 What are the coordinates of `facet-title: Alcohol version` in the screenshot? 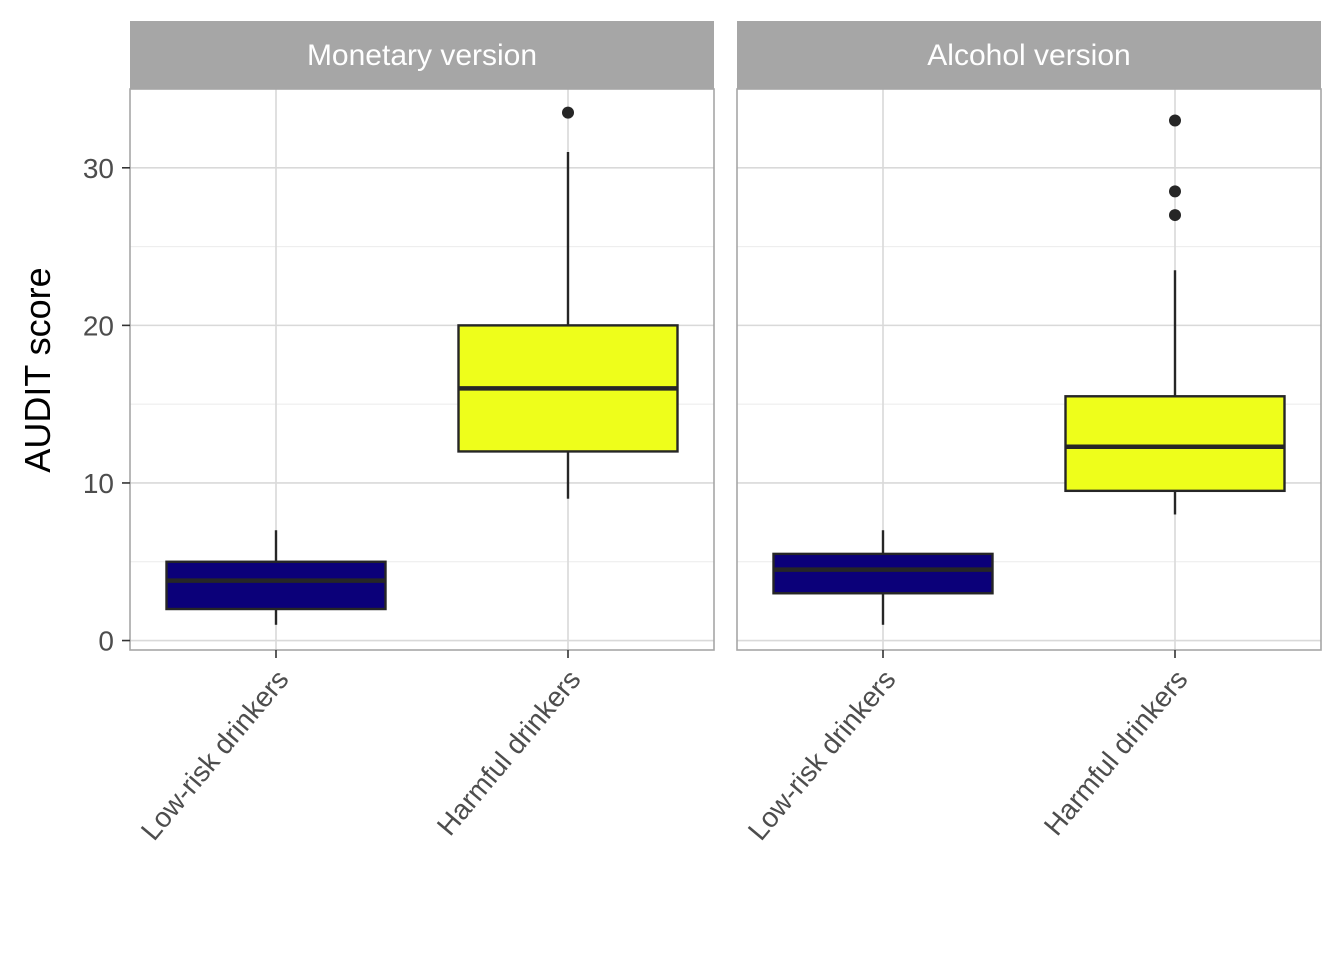 It's located at (1028, 55).